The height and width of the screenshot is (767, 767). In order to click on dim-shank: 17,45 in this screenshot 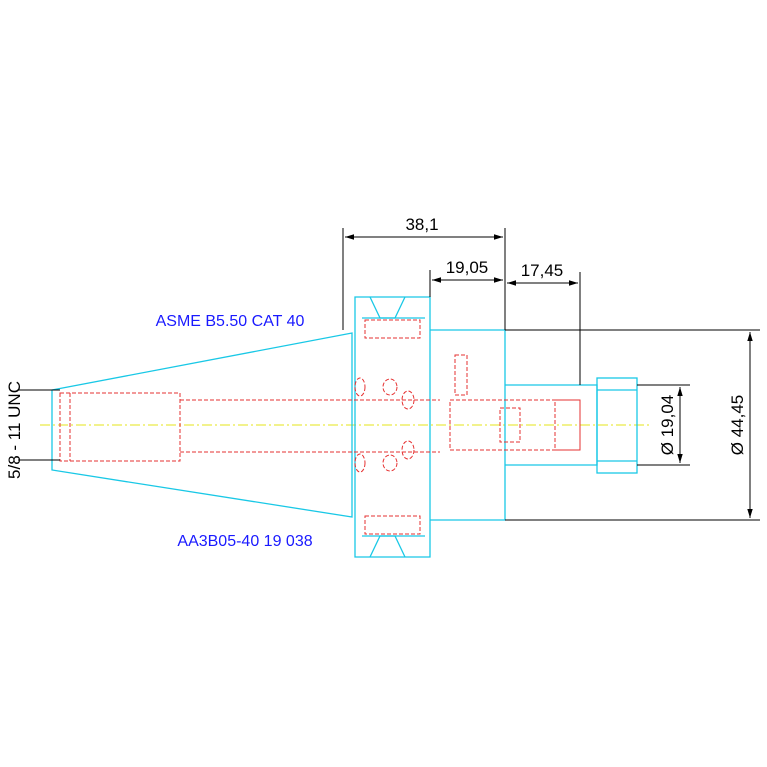, I will do `click(542, 270)`.